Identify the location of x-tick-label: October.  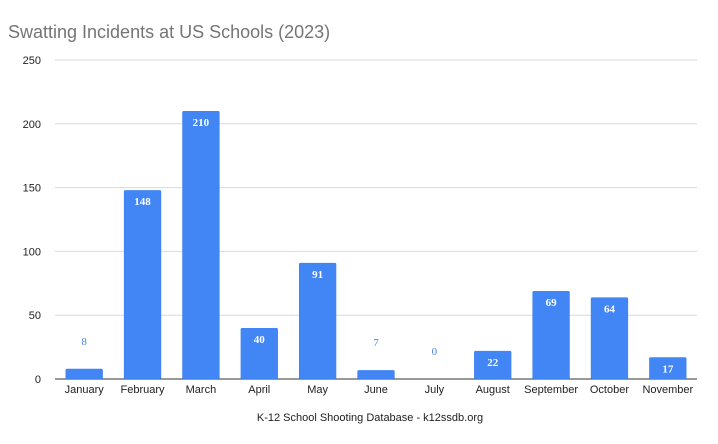
(609, 390).